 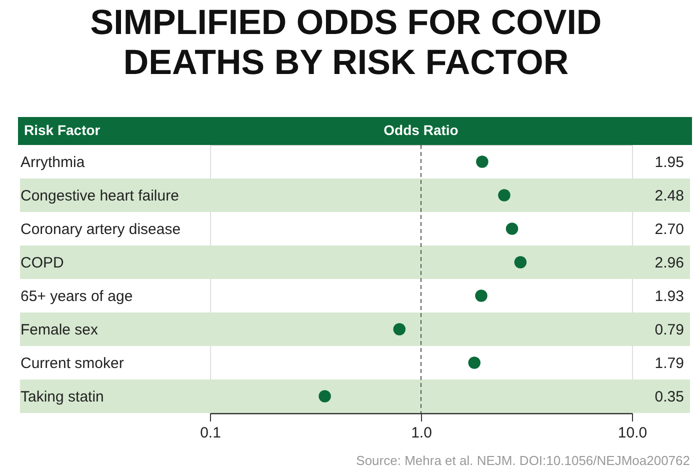 What do you see at coordinates (53, 162) in the screenshot?
I see `y-tick-label: Arrythmia` at bounding box center [53, 162].